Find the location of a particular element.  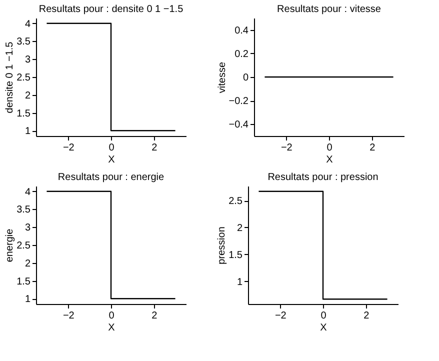

y-axis-title: energie is located at coordinates (10, 245).